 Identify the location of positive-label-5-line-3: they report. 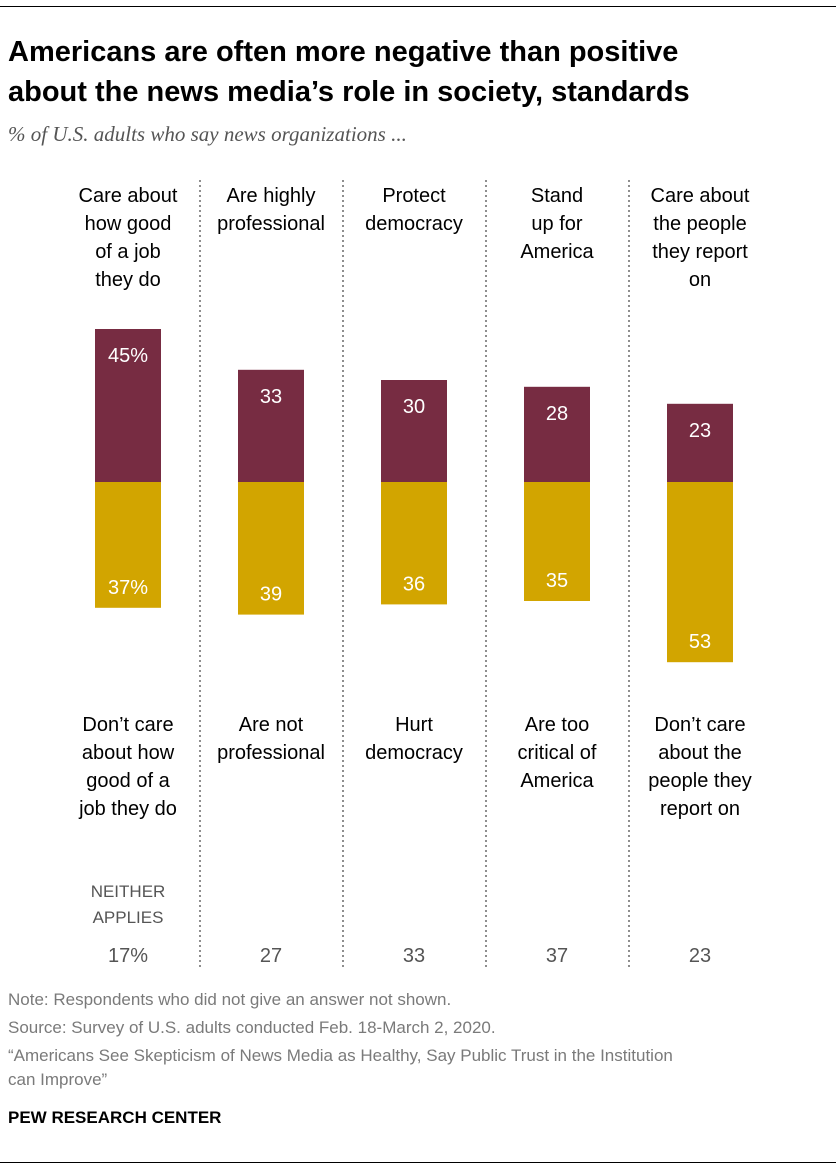
(700, 252).